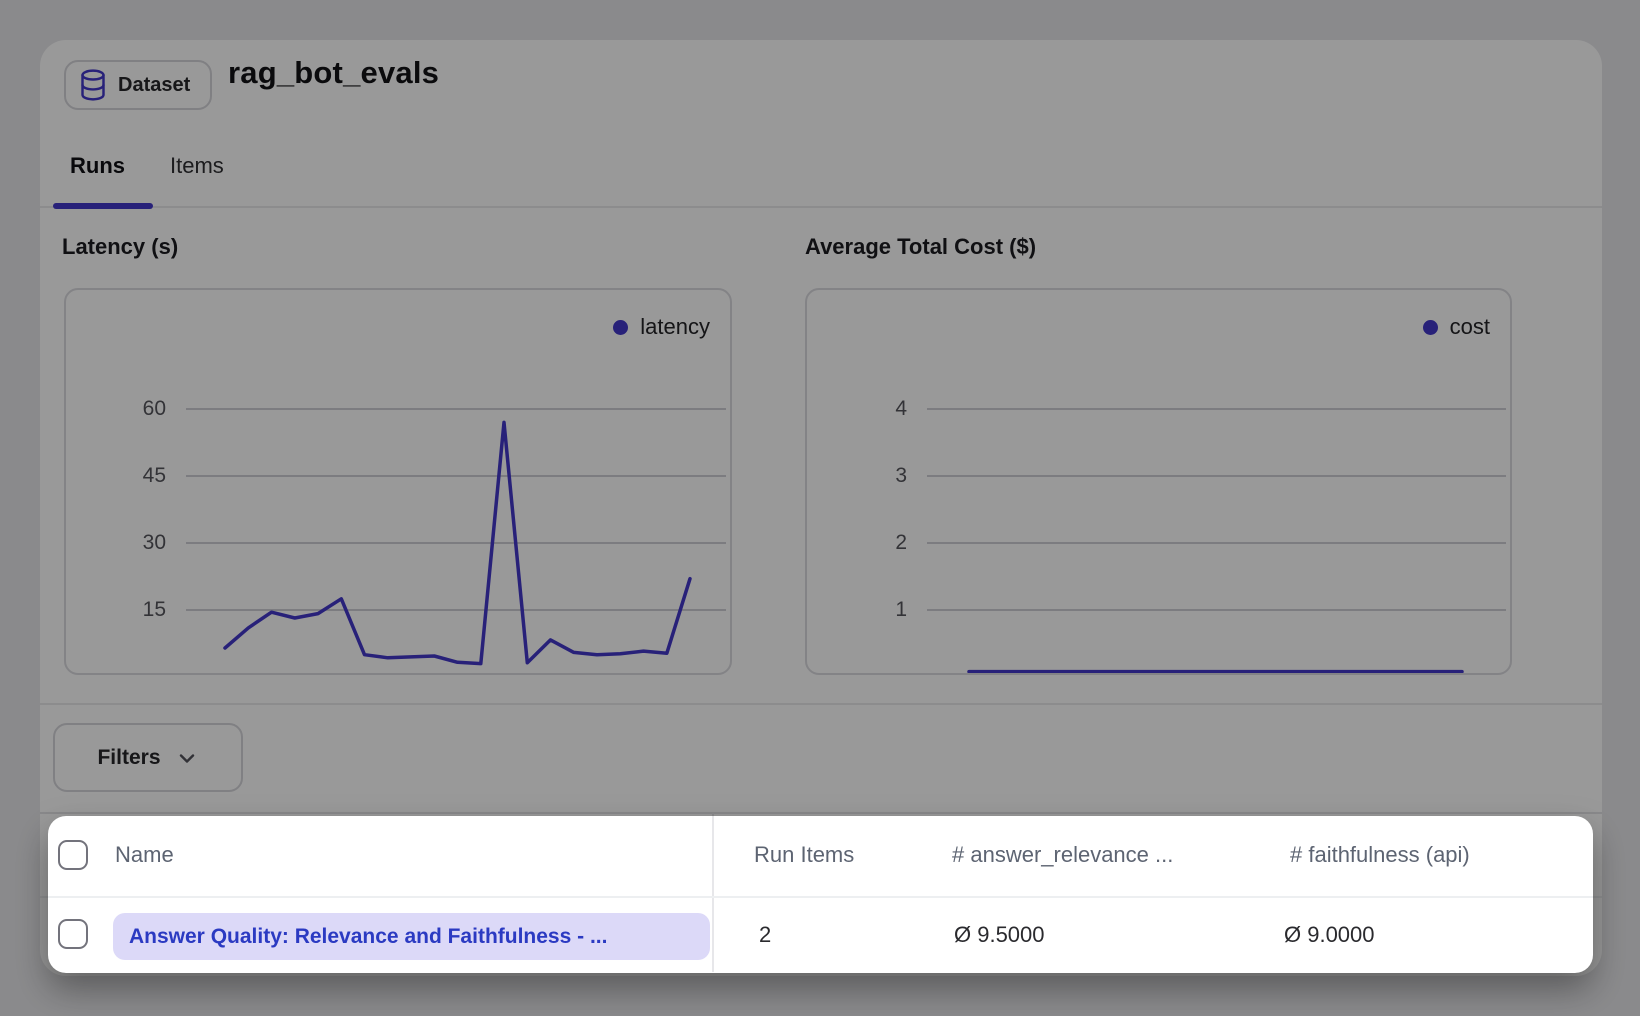  Describe the element at coordinates (187, 758) in the screenshot. I see `chevron-down-icon` at that location.